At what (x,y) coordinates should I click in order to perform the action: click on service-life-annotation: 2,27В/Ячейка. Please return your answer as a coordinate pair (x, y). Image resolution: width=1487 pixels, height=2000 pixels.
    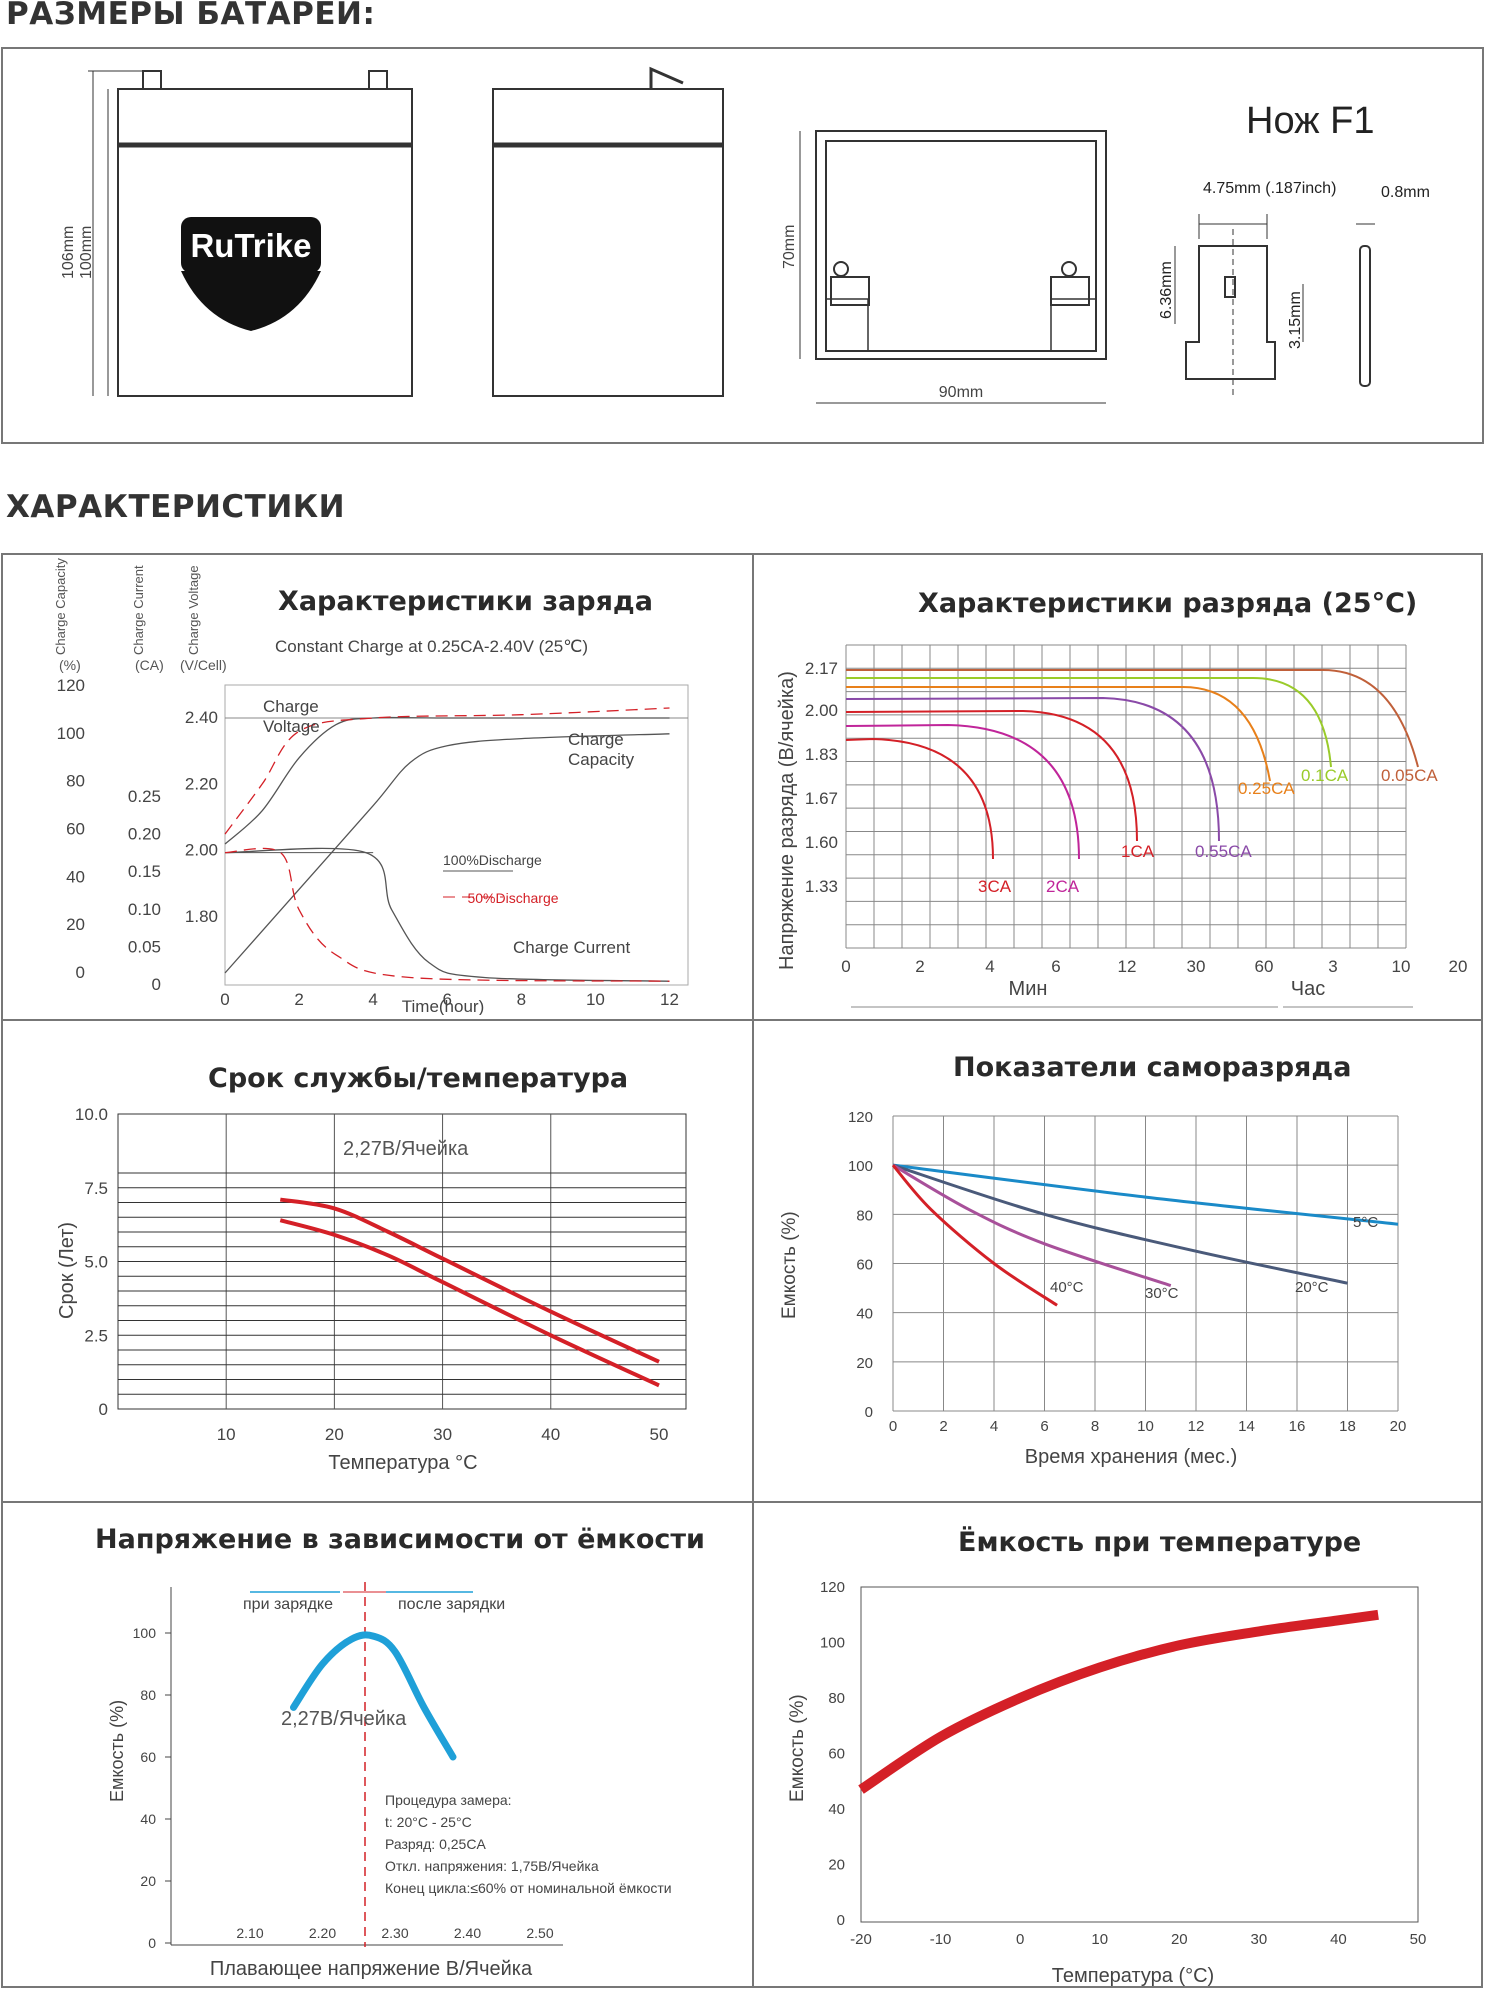
    Looking at the image, I should click on (406, 1149).